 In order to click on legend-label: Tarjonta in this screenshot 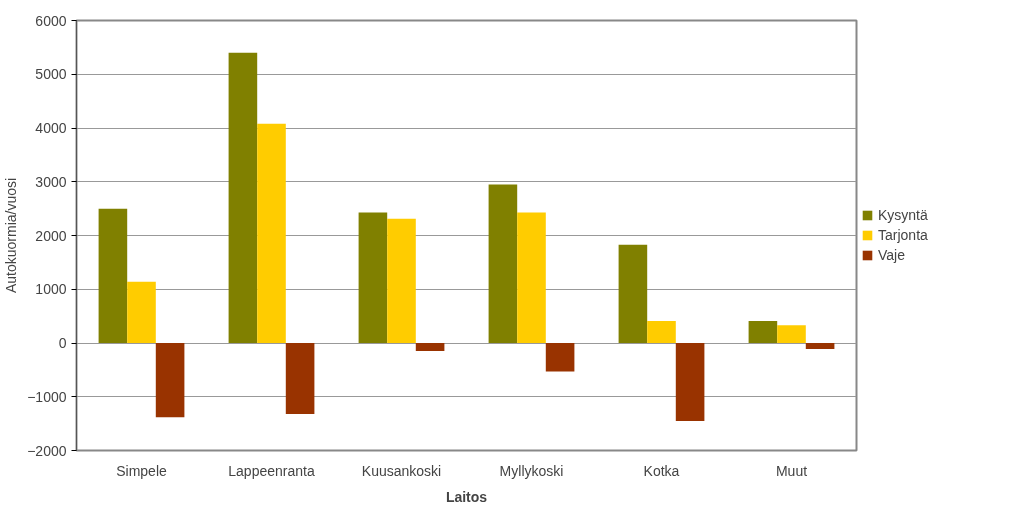, I will do `click(903, 235)`.